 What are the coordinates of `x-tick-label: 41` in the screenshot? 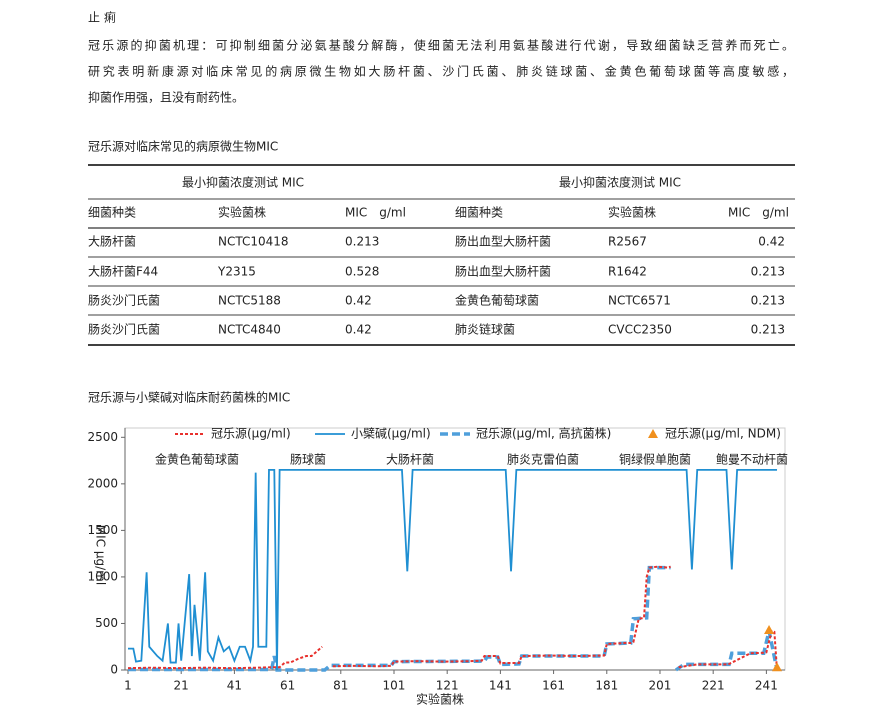 It's located at (234, 686).